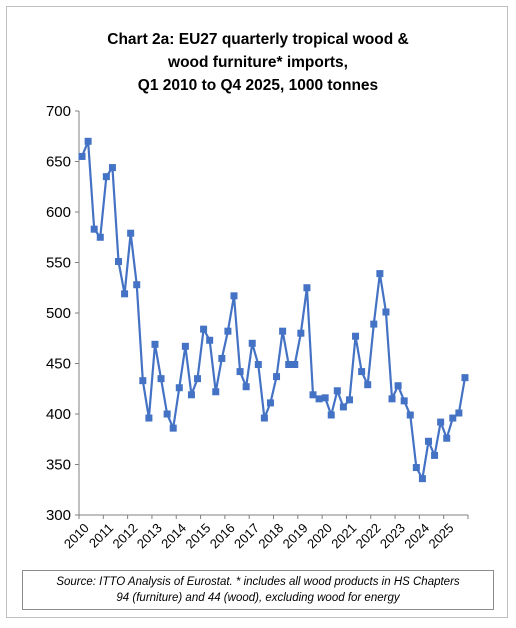 The height and width of the screenshot is (628, 516). I want to click on y-tick-label: 450, so click(58, 364).